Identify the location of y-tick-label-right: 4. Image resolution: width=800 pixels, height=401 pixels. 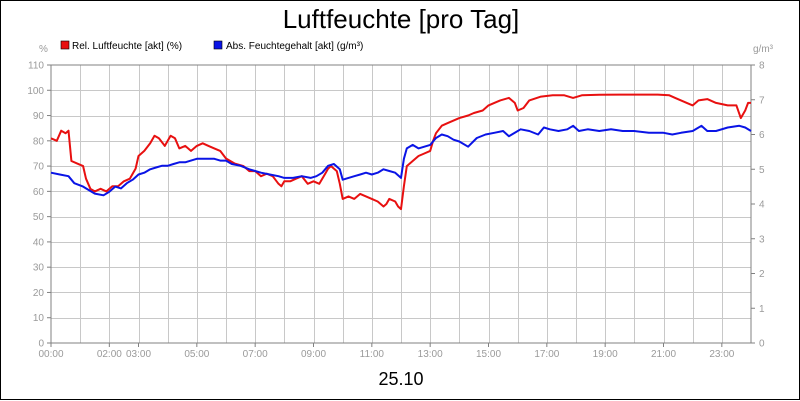
(762, 205).